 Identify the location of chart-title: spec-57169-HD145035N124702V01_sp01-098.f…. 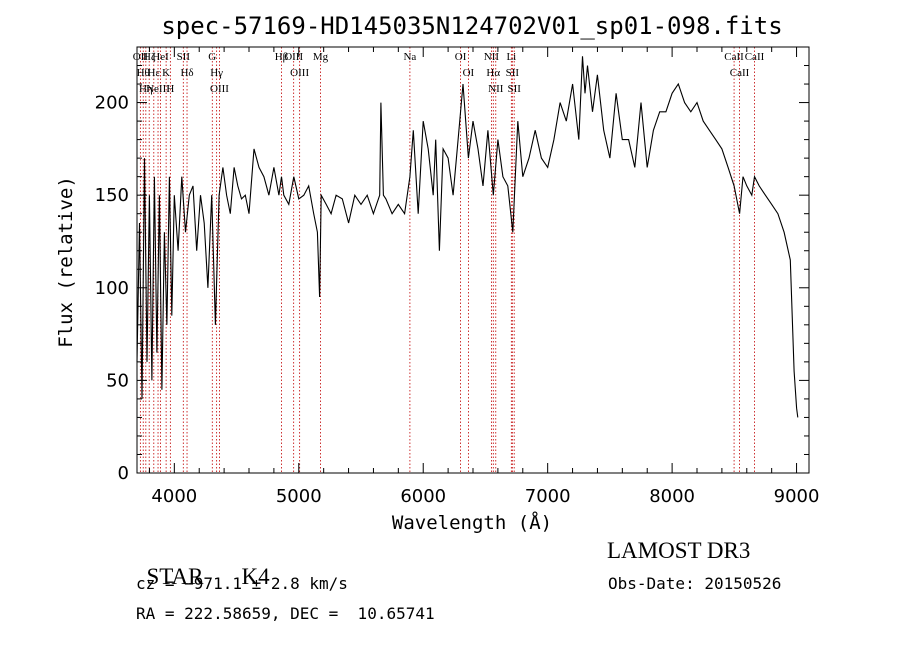
(471, 26).